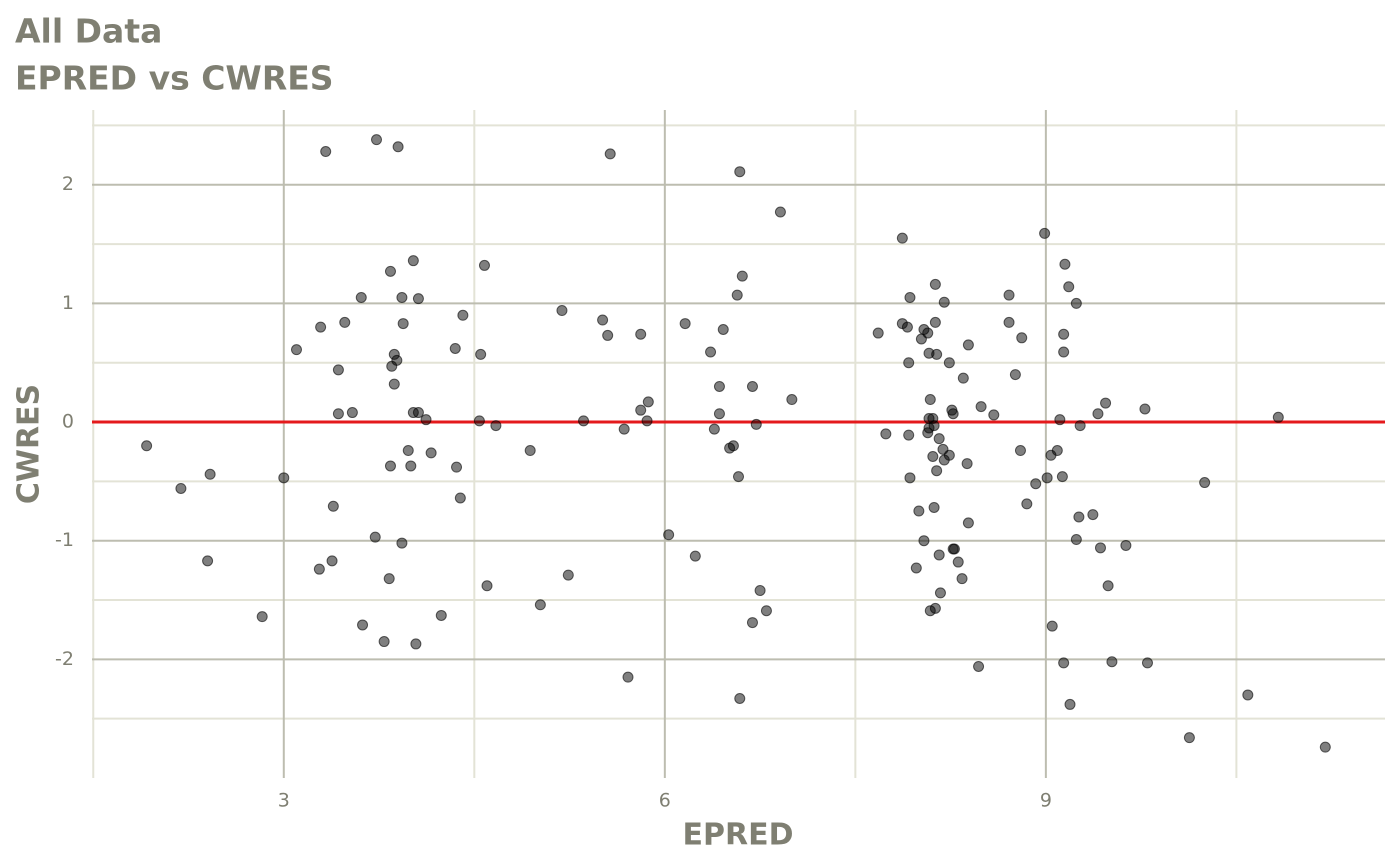  I want to click on y-tick-label: -1, so click(64, 540).